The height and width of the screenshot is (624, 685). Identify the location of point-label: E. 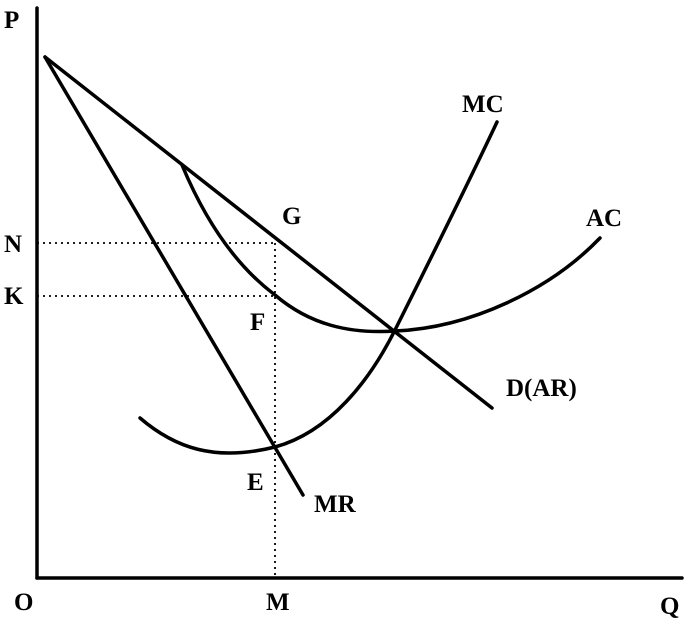
(255, 482).